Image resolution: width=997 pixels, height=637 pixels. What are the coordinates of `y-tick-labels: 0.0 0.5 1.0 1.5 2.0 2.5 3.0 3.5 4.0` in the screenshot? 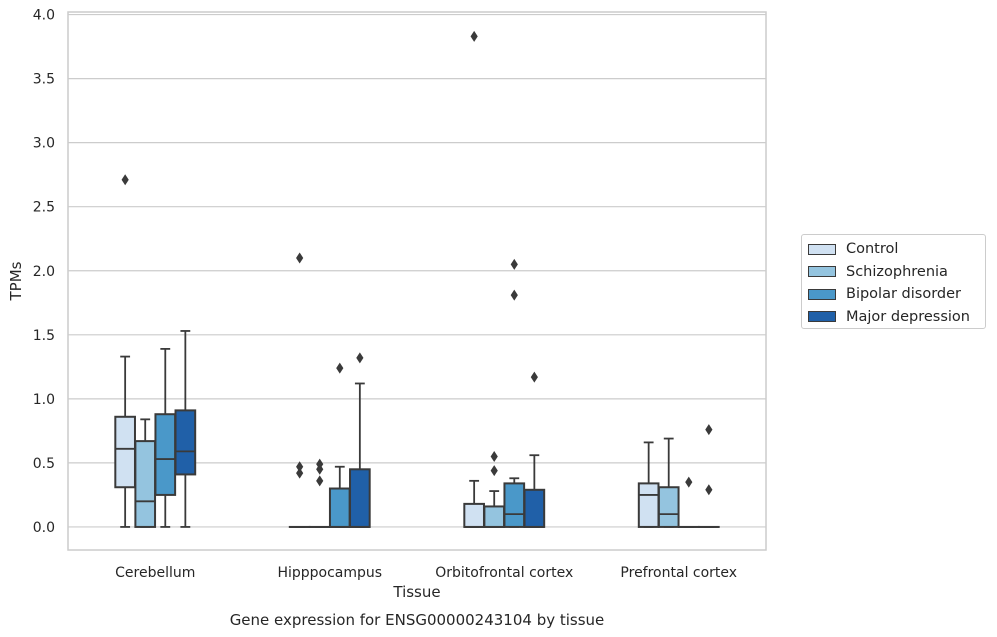 It's located at (44, 272).